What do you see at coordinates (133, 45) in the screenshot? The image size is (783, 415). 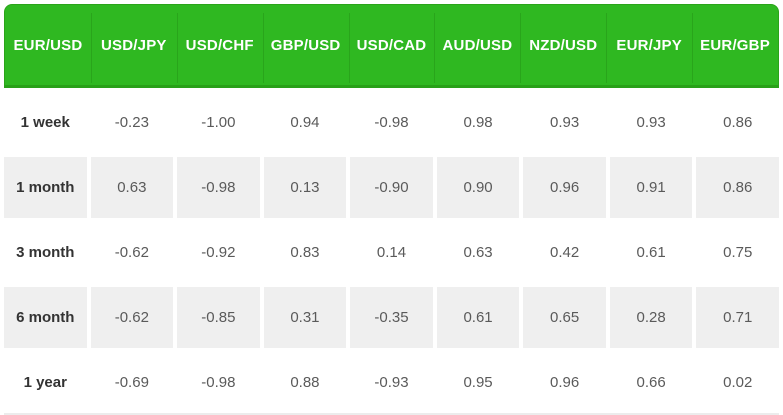 I see `header-cell-usd-jpy: USD/JPY` at bounding box center [133, 45].